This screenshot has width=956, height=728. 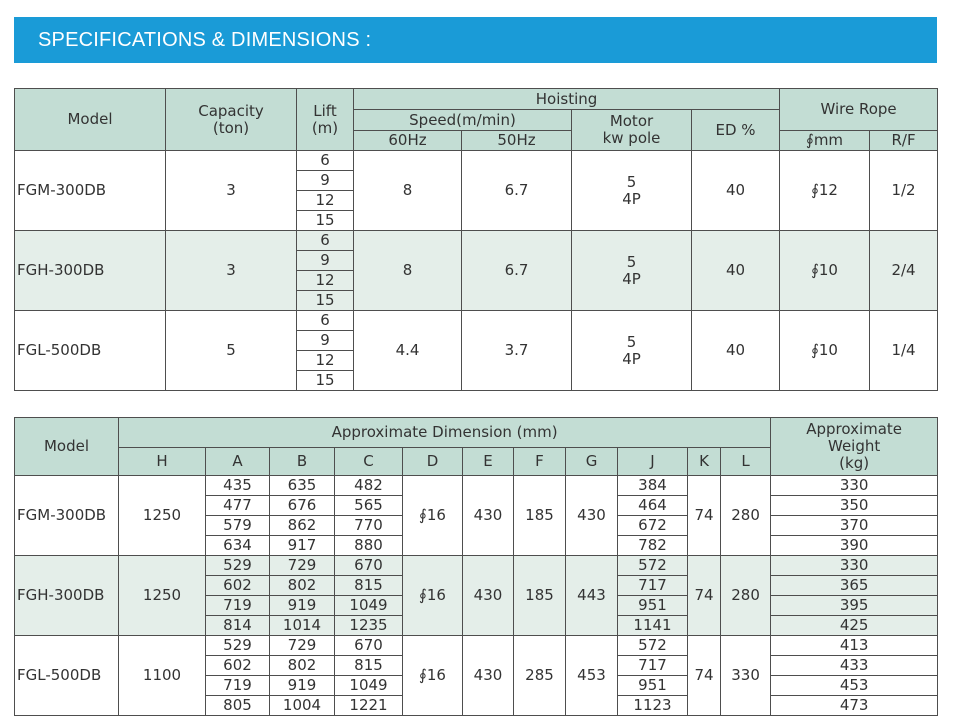 I want to click on dim-header-a: A, so click(x=237, y=461).